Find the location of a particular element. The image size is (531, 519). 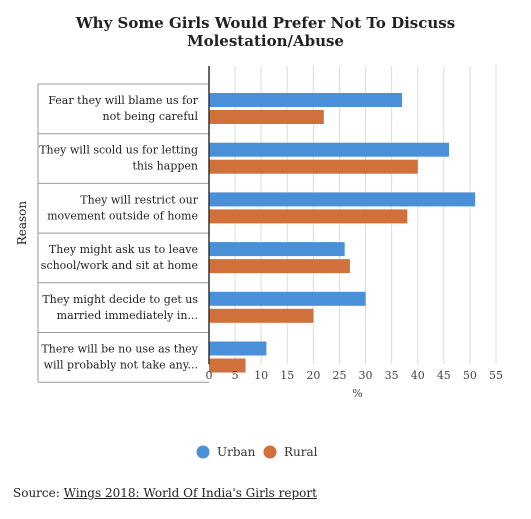

x-tick-label: 15 is located at coordinates (287, 375).